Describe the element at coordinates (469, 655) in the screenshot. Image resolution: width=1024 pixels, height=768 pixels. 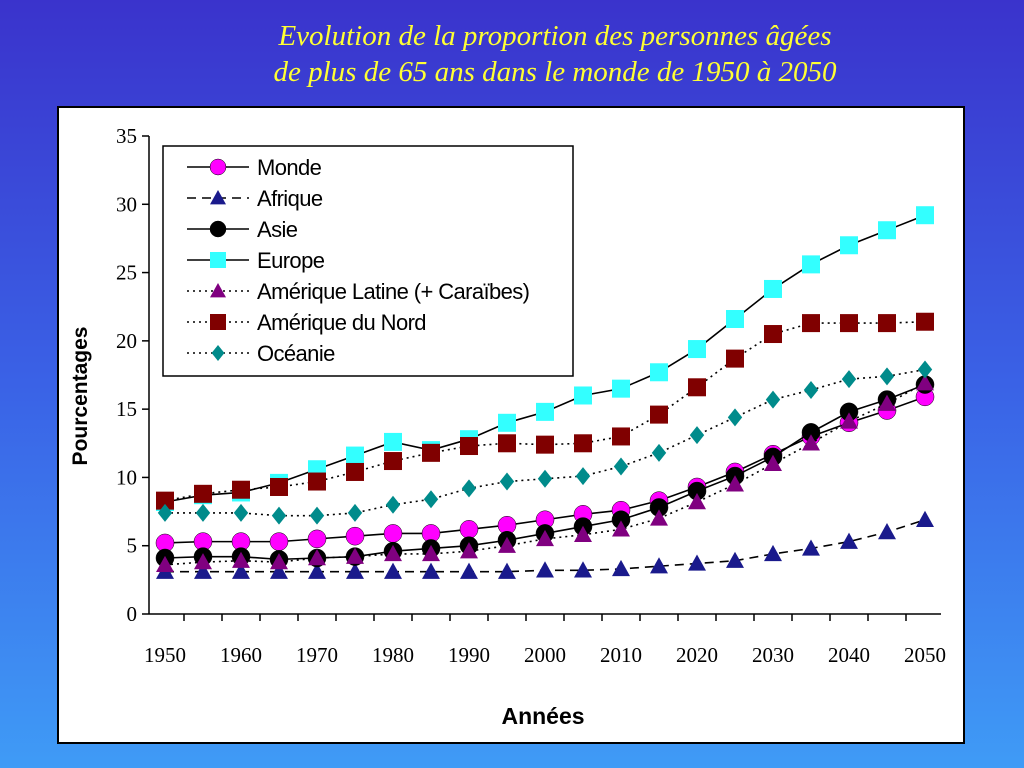
I see `x-tick-label: 1990` at that location.